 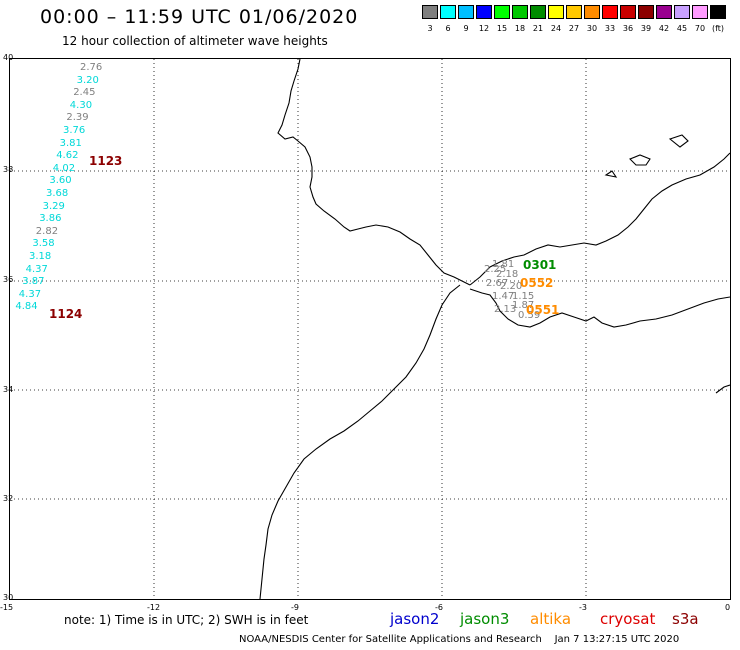 I want to click on wave-height-label: 2.67, so click(x=497, y=283).